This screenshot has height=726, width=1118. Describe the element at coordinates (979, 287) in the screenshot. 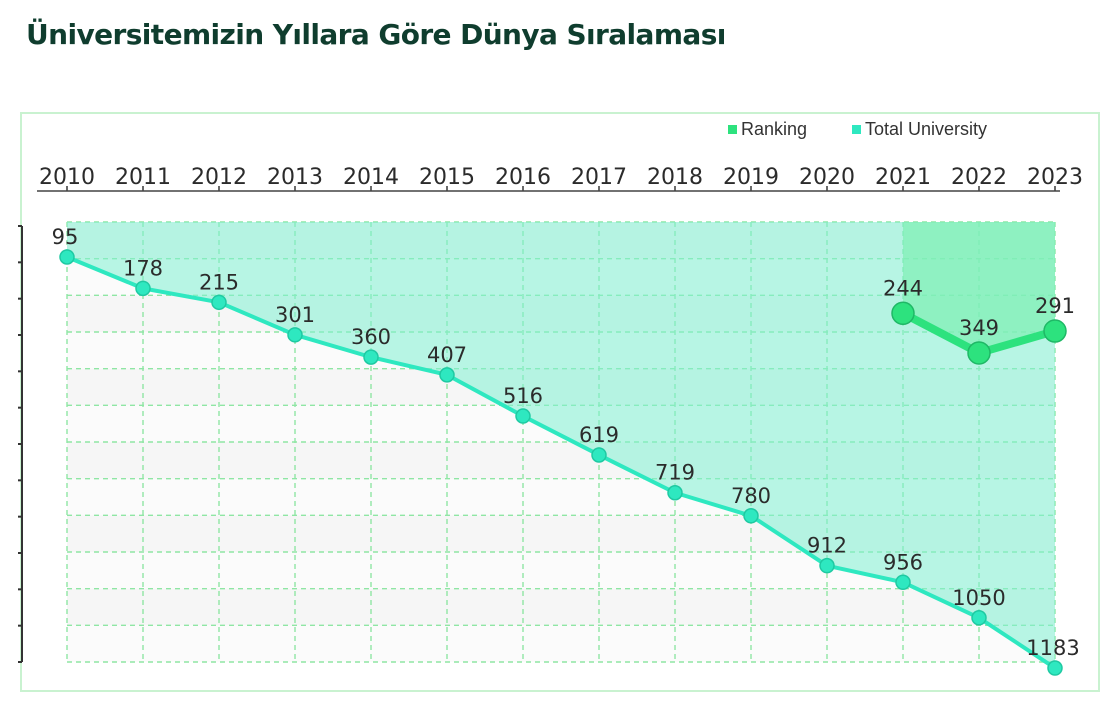

I see `ranking-area` at that location.